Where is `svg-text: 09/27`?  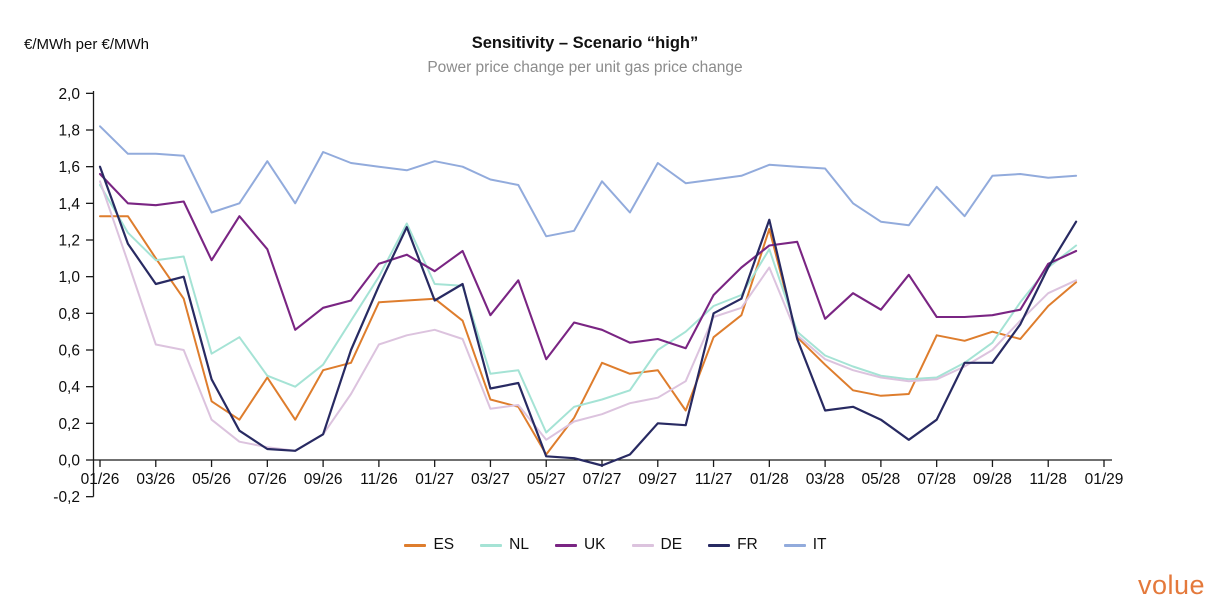 svg-text: 09/27 is located at coordinates (657, 479).